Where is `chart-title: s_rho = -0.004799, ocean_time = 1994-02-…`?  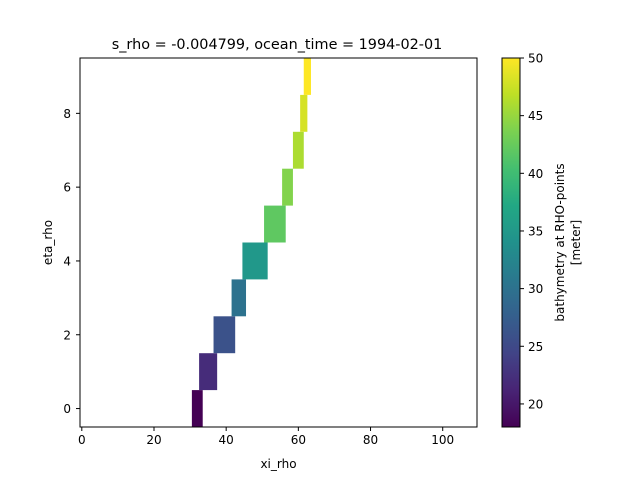
chart-title: s_rho = -0.004799, ocean_time = 1994-02-… is located at coordinates (277, 45).